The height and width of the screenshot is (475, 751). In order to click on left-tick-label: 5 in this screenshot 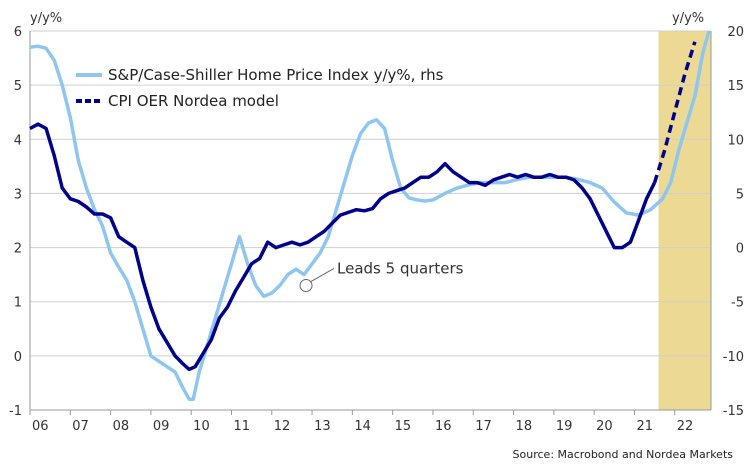, I will do `click(18, 86)`.